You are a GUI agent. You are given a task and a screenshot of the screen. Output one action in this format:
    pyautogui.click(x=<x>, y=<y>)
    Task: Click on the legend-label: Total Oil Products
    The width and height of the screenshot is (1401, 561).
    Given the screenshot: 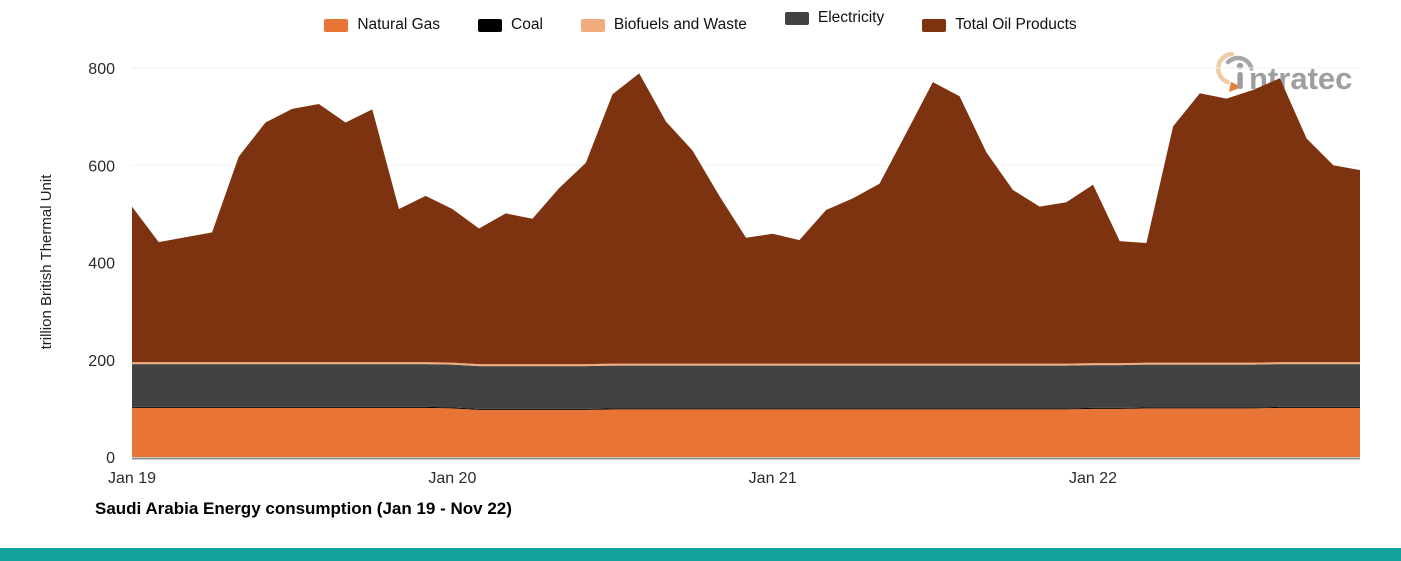 What is the action you would take?
    pyautogui.click(x=1016, y=24)
    